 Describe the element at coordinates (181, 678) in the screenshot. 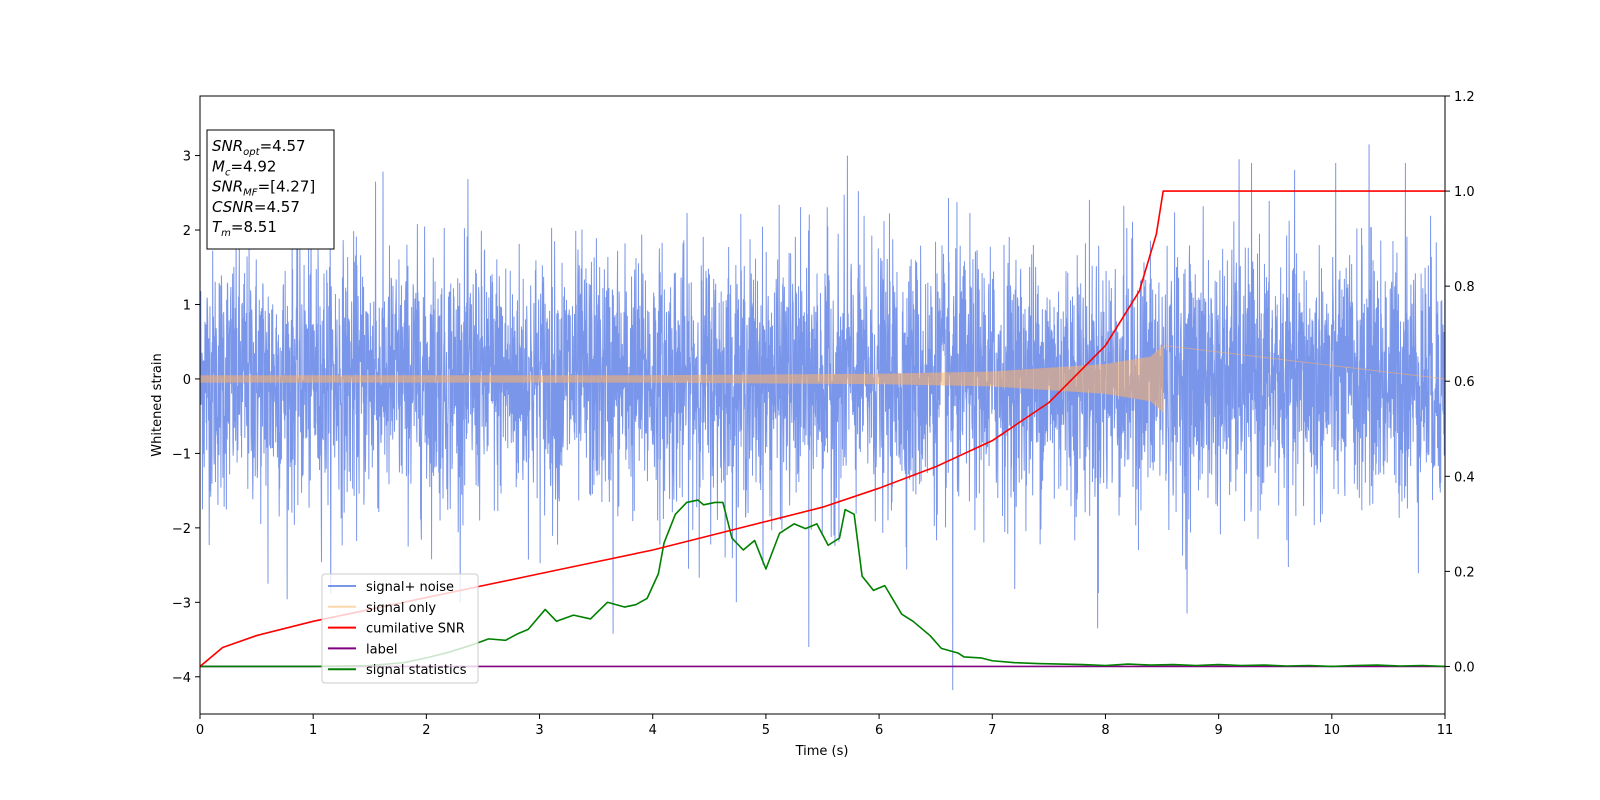

I see `y-tick-label: −4` at that location.